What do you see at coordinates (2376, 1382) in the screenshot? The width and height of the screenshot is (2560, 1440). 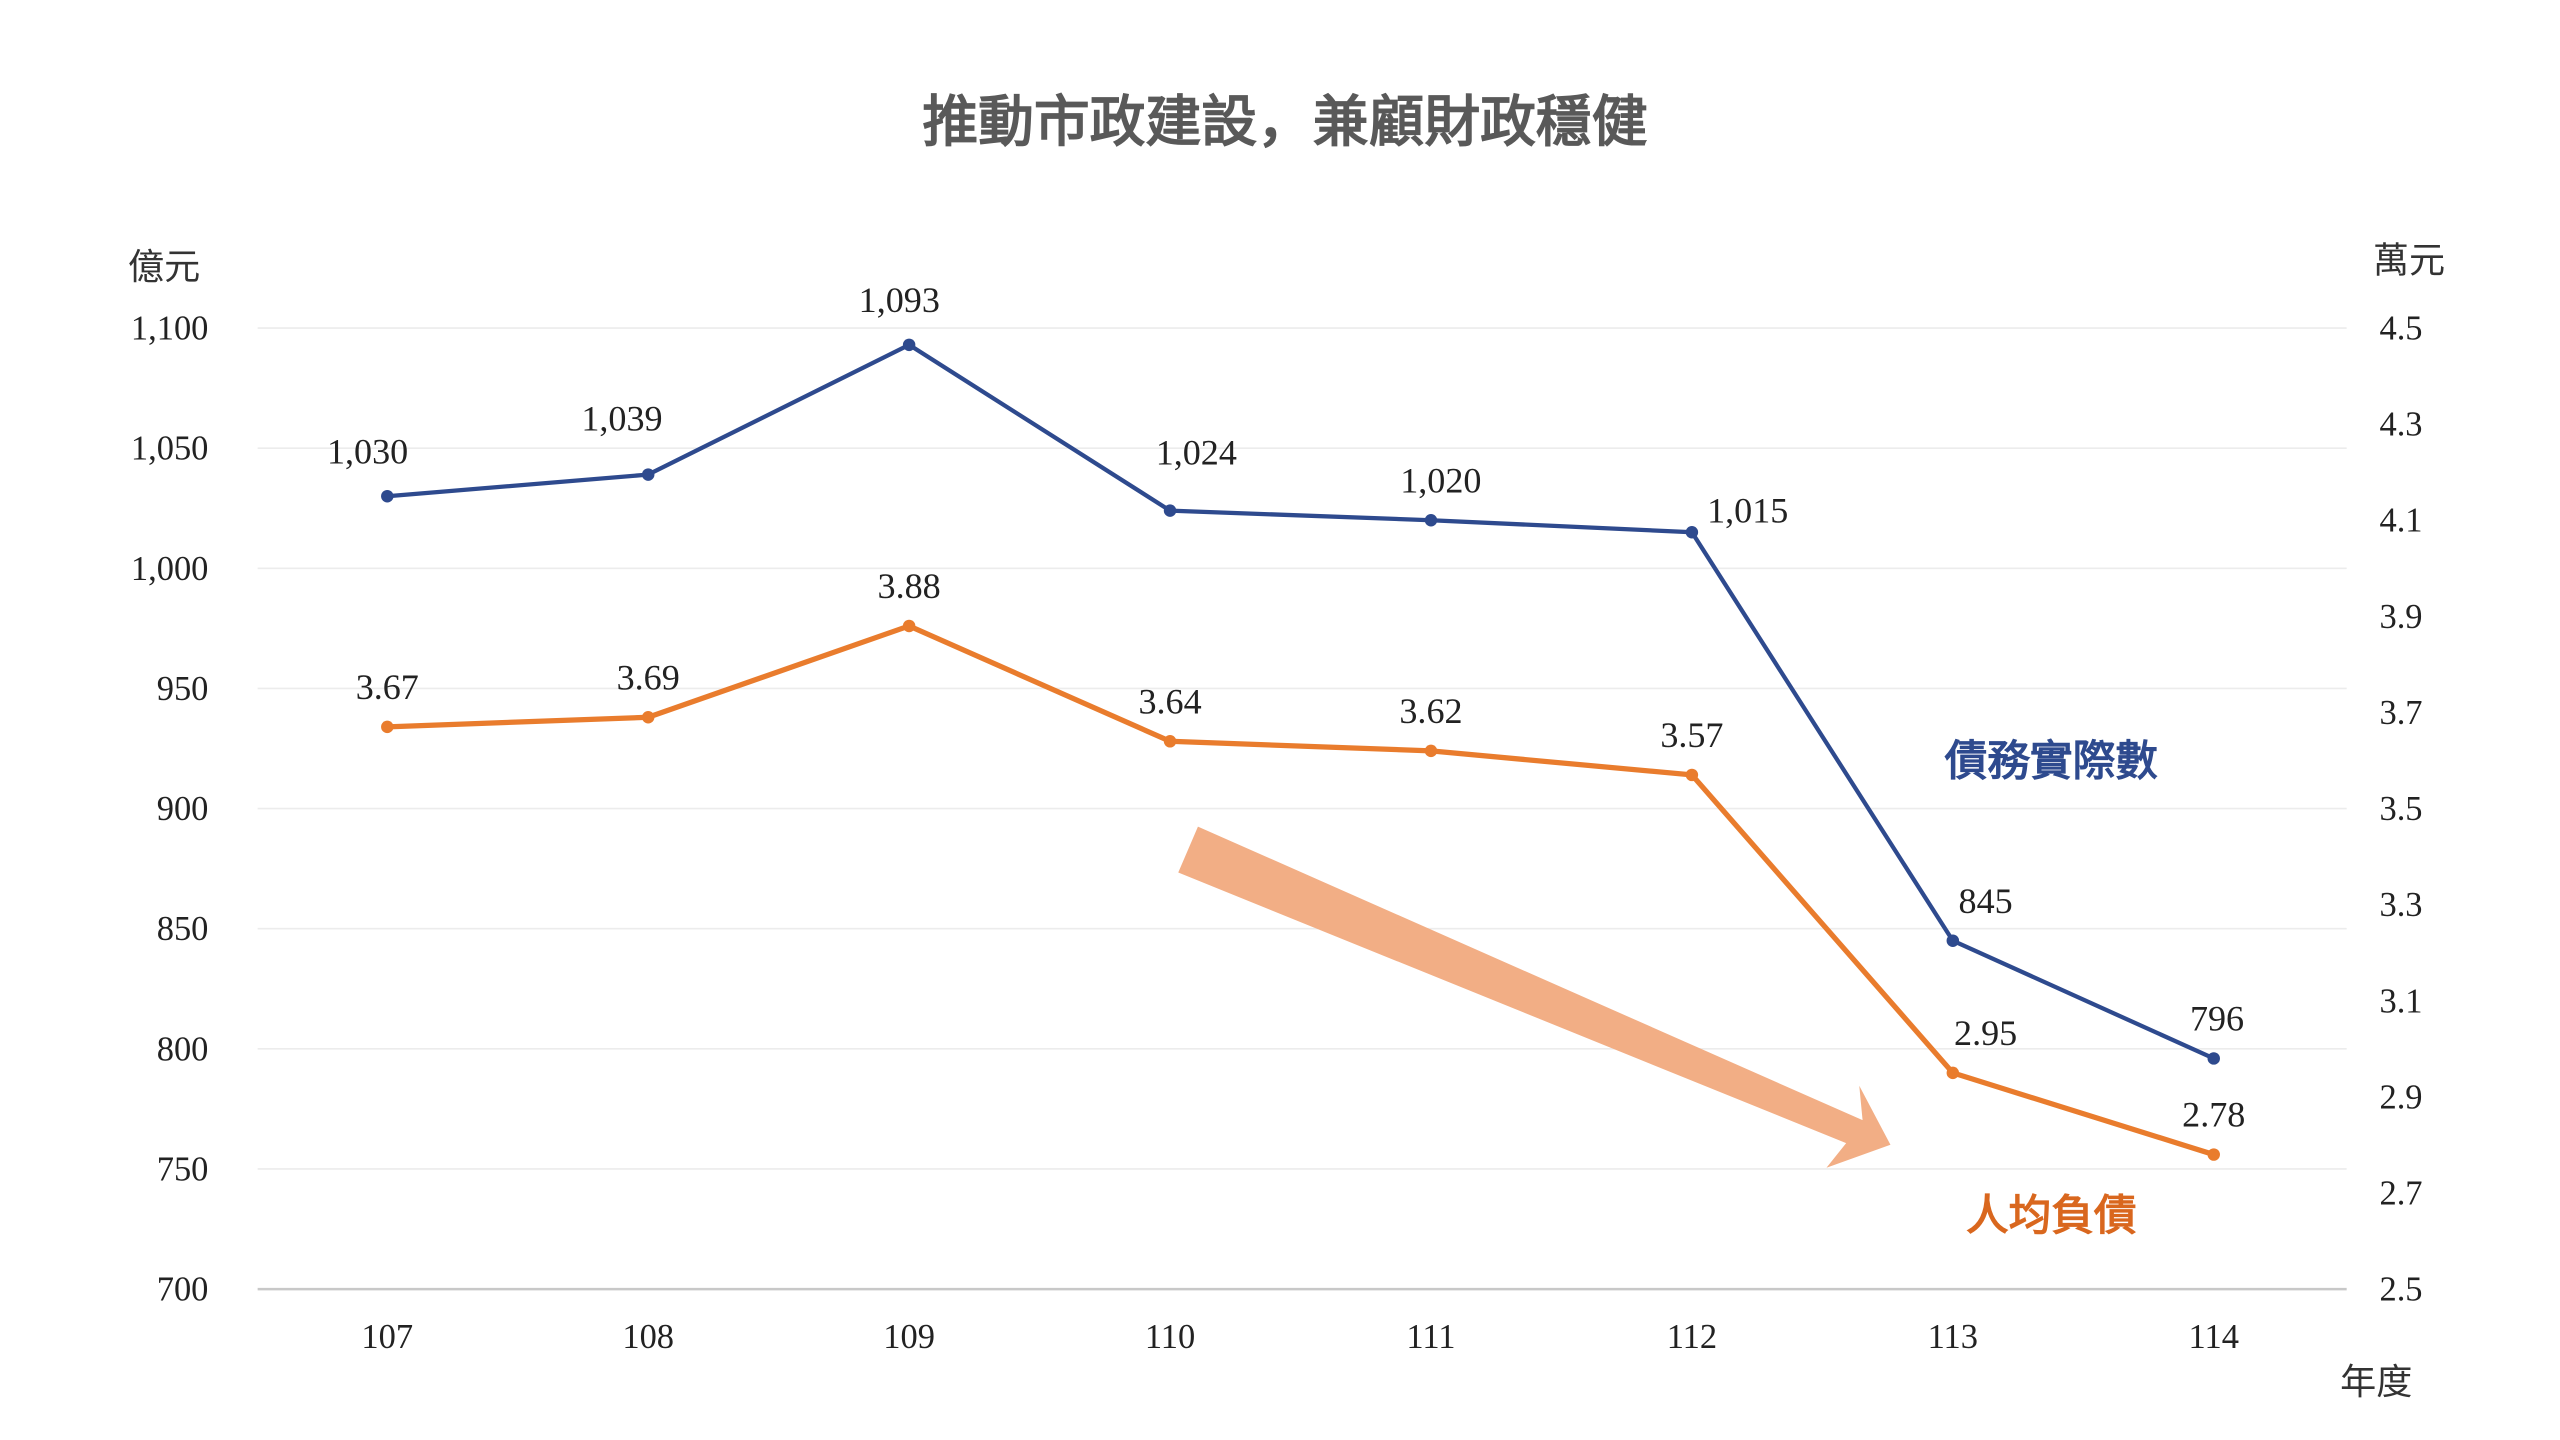 I see `x-axis-label: 年度` at bounding box center [2376, 1382].